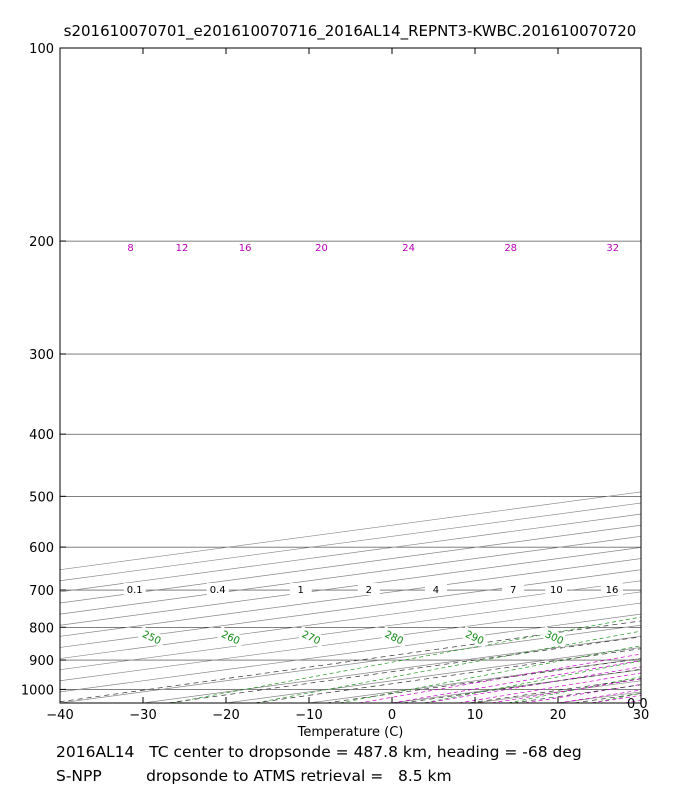 Image resolution: width=700 pixels, height=800 pixels. I want to click on corner-label: 0 0, so click(637, 704).